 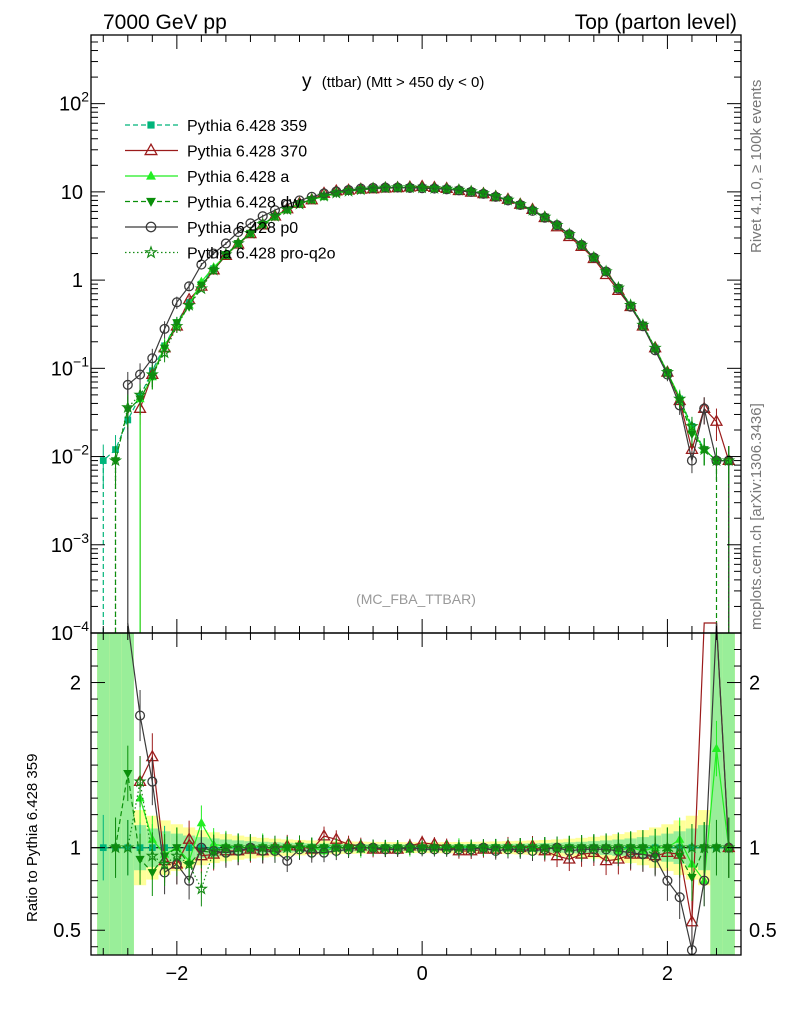 I want to click on ratio-y-tick-label: 1, so click(x=75, y=849).